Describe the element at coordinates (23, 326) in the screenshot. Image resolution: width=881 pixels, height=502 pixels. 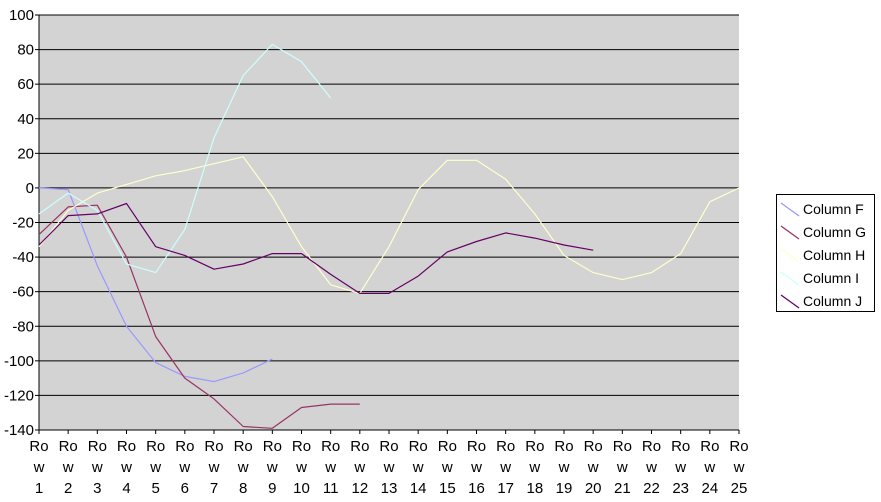
I see `y-tick-label: -80` at that location.